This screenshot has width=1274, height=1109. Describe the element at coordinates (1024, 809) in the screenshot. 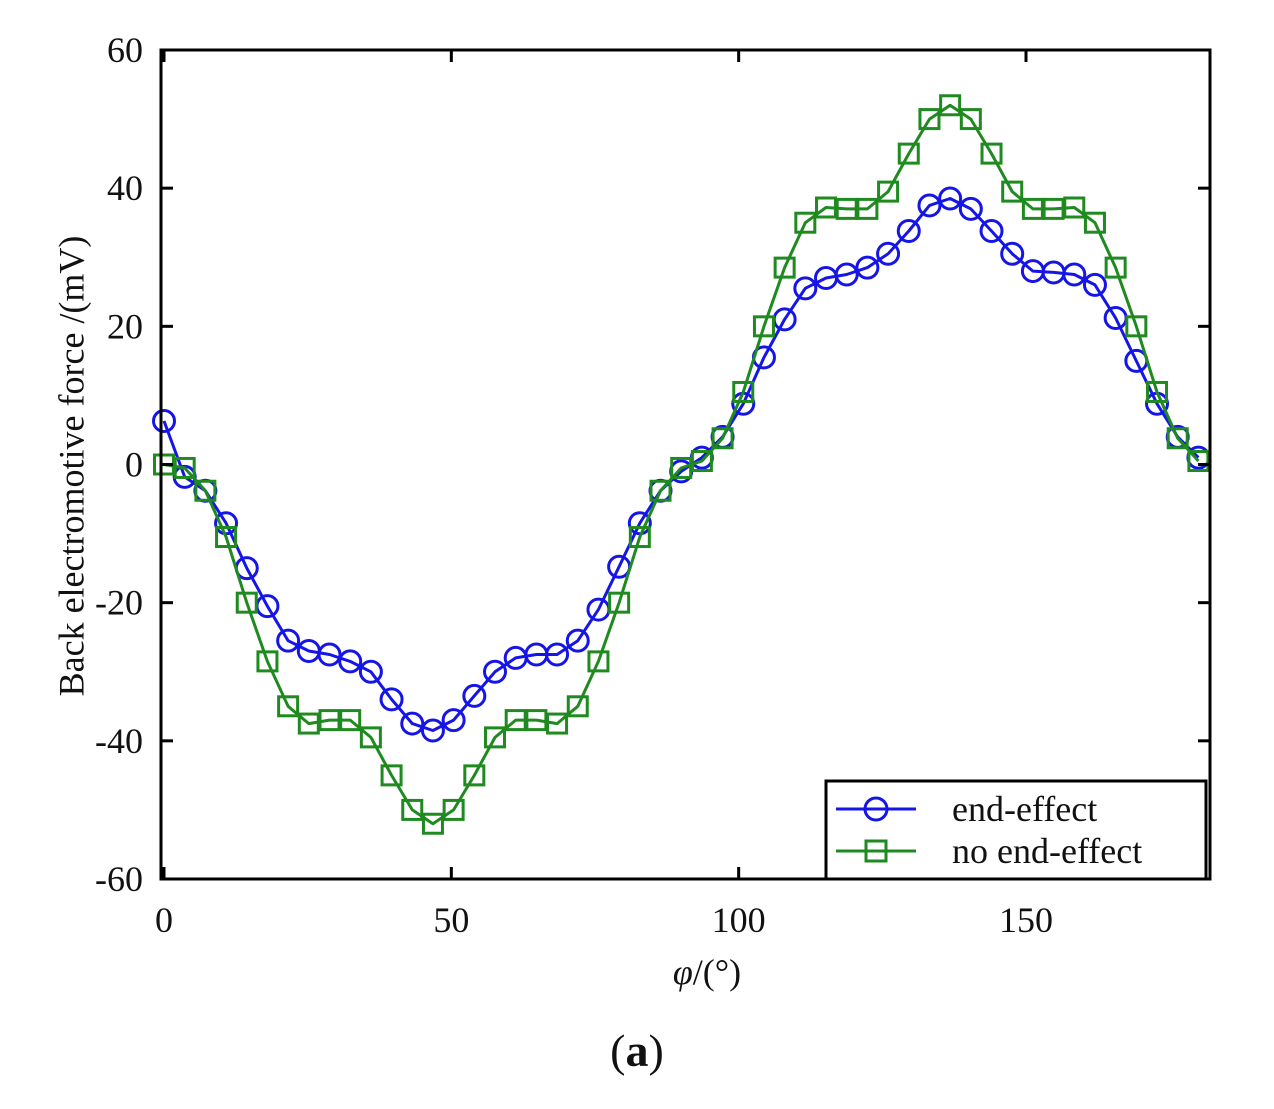

I see `legend-label-end-effect: end-effect` at that location.